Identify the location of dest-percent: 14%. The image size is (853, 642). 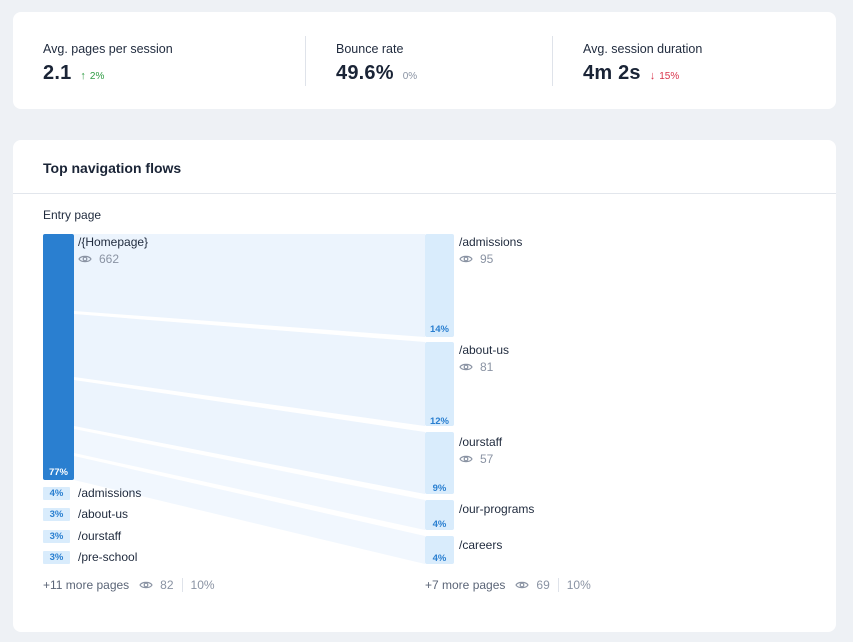
(439, 329).